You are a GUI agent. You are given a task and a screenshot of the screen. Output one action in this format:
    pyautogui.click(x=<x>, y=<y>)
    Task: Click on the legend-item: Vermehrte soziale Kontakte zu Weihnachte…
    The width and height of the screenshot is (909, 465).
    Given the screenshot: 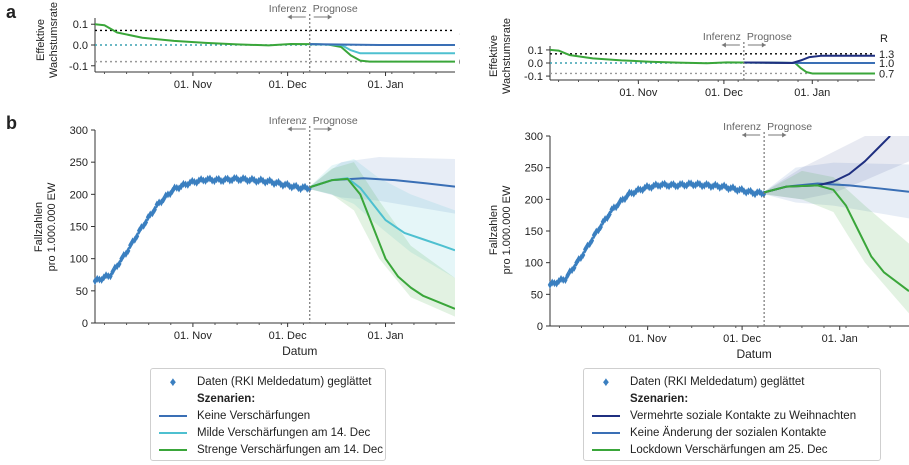 What is the action you would take?
    pyautogui.click(x=732, y=415)
    